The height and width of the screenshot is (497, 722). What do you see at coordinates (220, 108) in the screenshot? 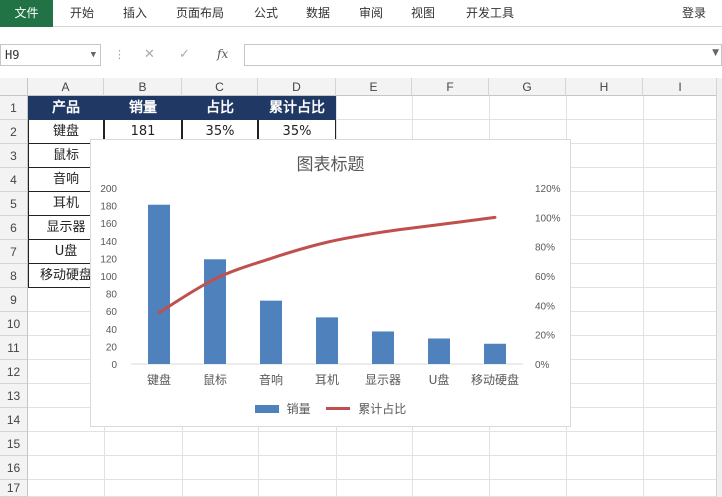
I see `table-header-share: 占比` at bounding box center [220, 108].